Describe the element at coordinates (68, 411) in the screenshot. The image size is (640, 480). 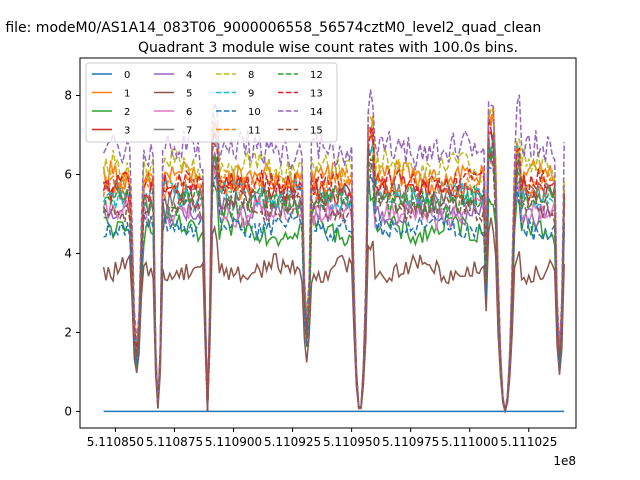
I see `y-tick-label: 0` at that location.